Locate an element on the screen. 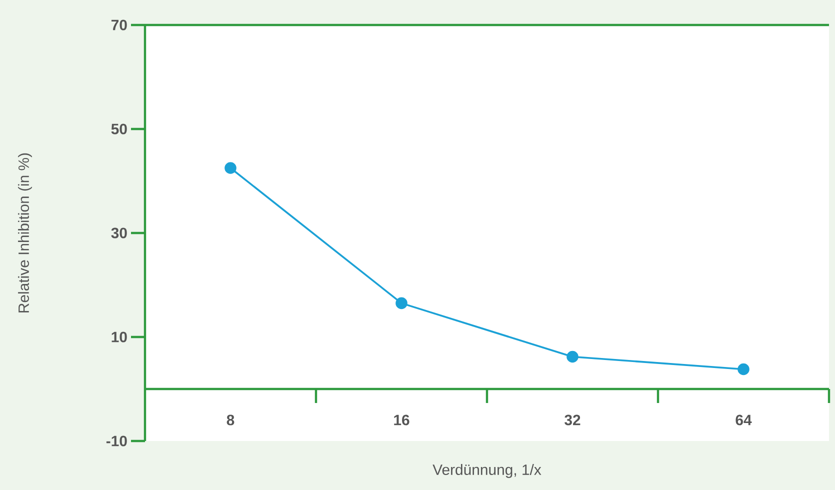  y-axis-title: Relative Inhibition (in %) is located at coordinates (25, 232).